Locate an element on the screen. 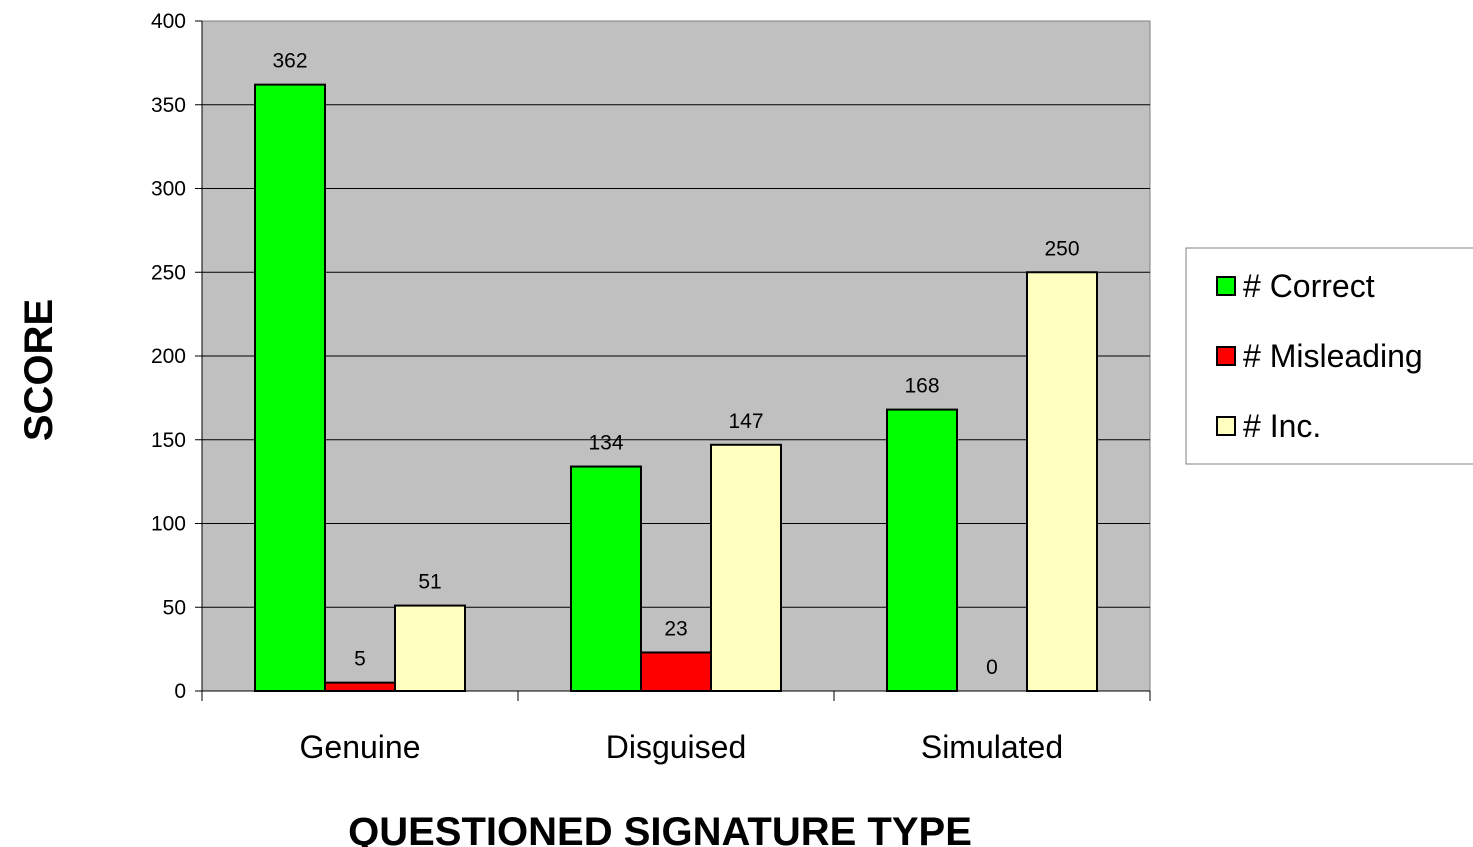  legend-label: # Misleading is located at coordinates (1333, 356).